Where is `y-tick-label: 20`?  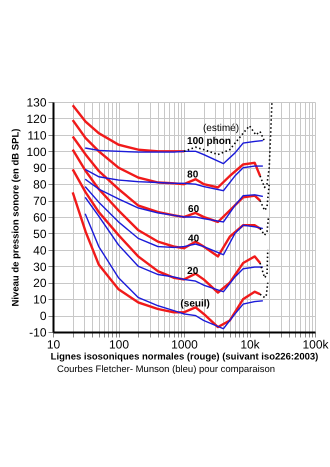
y-tick-label: 20 is located at coordinates (40, 283).